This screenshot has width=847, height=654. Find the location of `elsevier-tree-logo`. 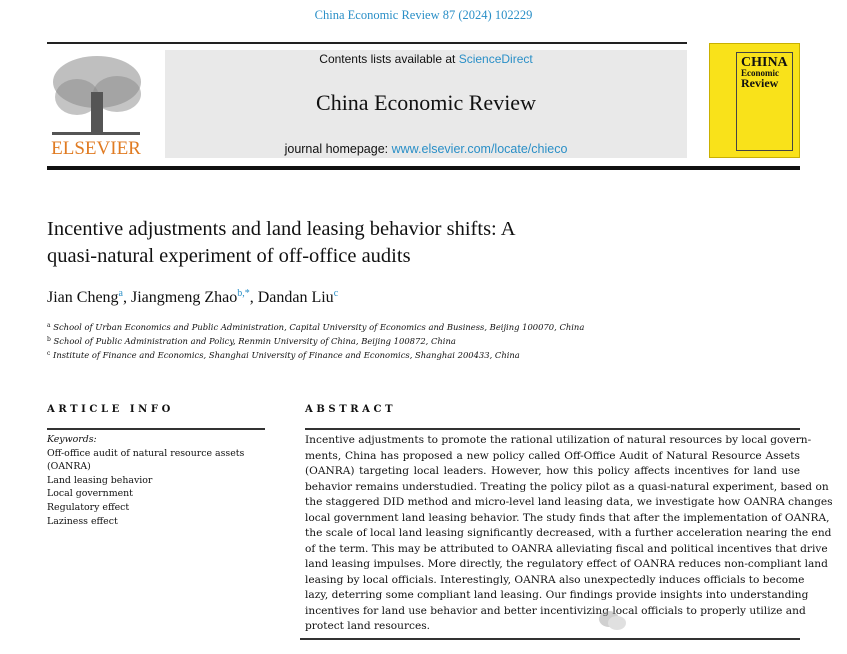

elsevier-tree-logo is located at coordinates (96, 95).